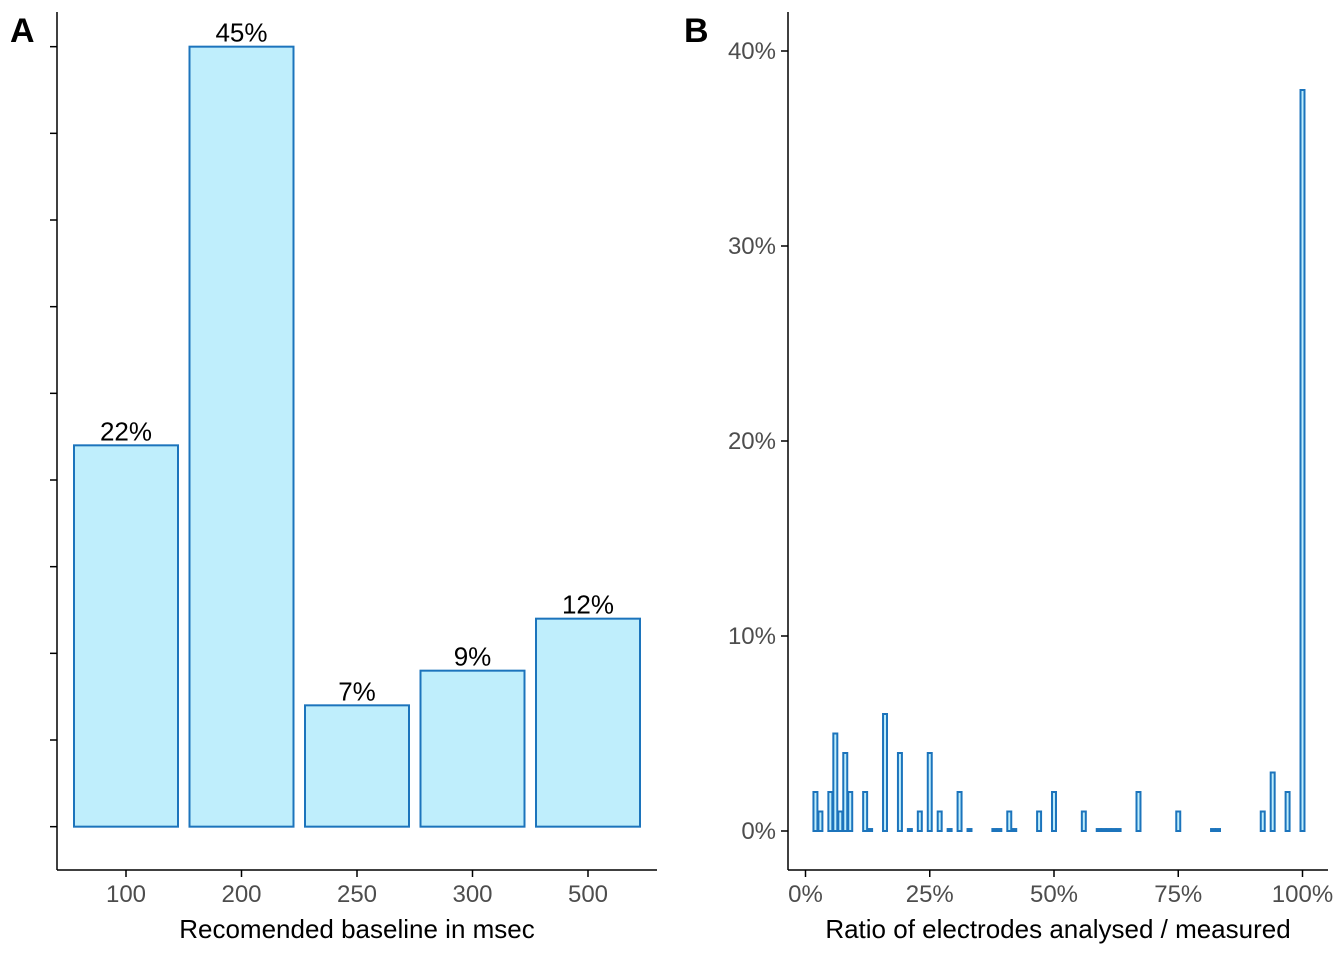 The height and width of the screenshot is (960, 1344). Describe the element at coordinates (752, 636) in the screenshot. I see `y-tick-label-10: 10%` at that location.